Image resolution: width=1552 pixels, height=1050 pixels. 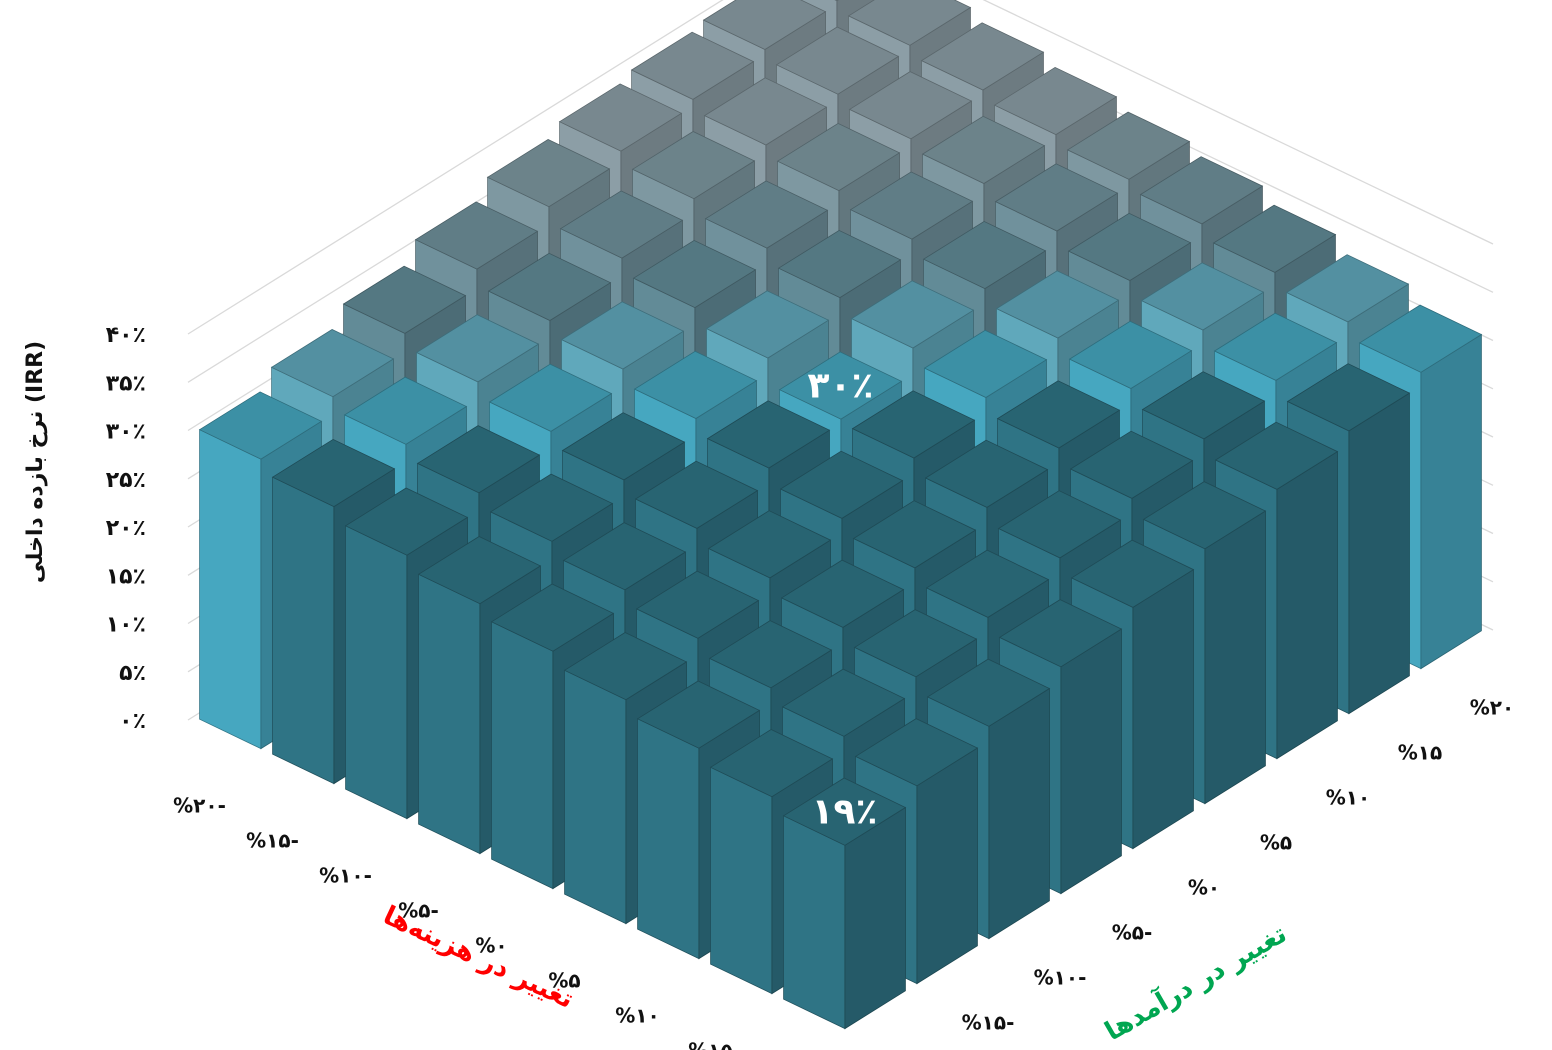 What do you see at coordinates (126, 576) in the screenshot?
I see `z-tick-label: ۱۵٪` at bounding box center [126, 576].